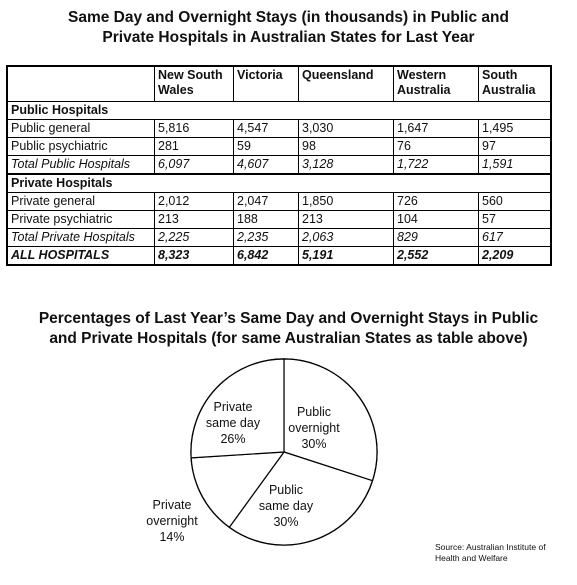  I want to click on table-cell: 1,591, so click(515, 165).